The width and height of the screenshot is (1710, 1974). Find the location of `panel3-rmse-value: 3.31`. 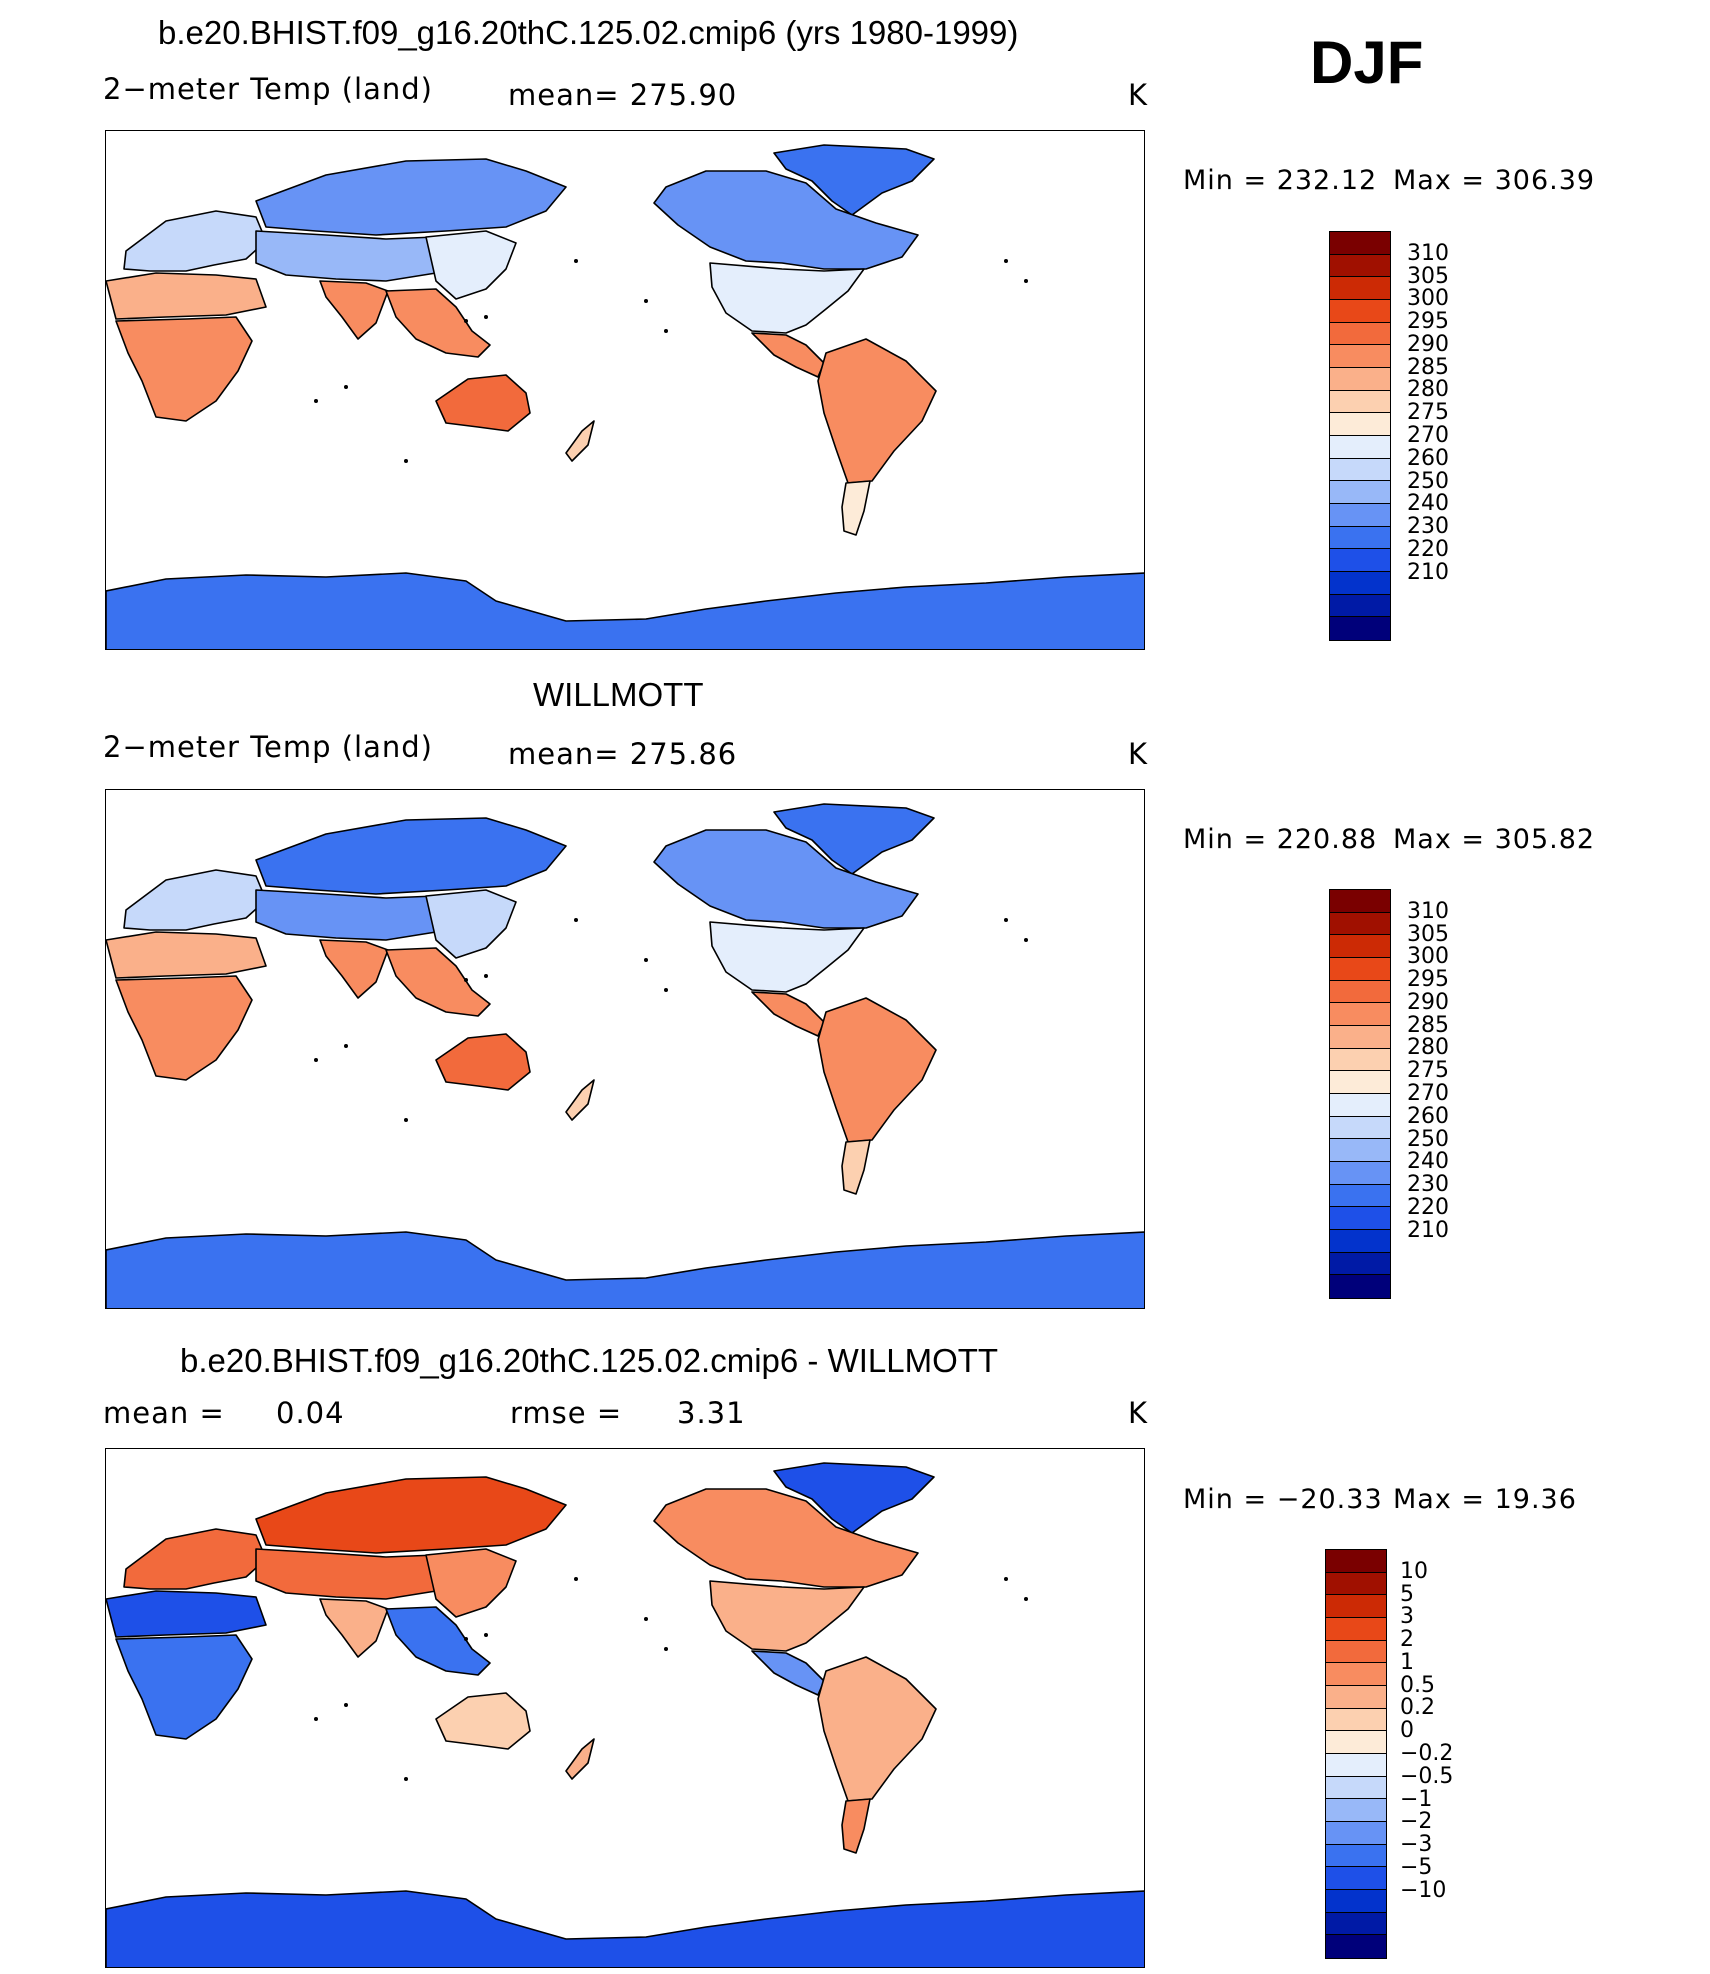

panel3-rmse-value: 3.31 is located at coordinates (711, 1413).